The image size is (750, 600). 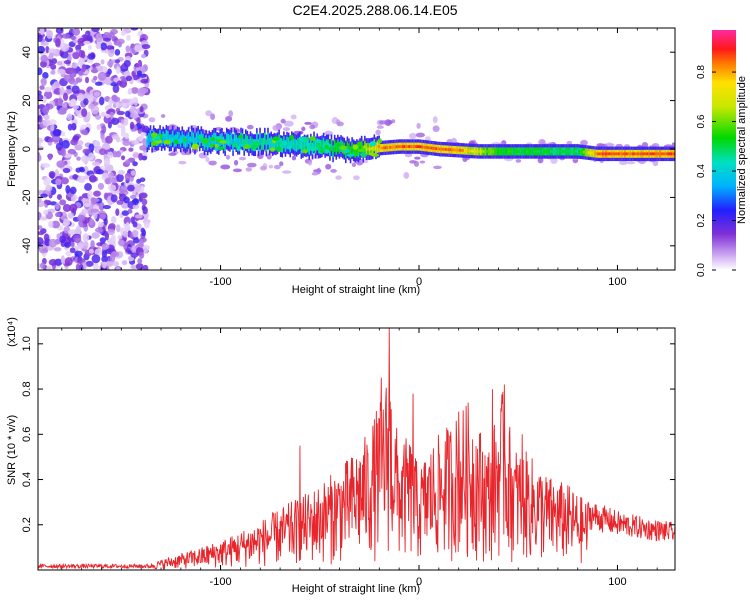 What do you see at coordinates (724, 150) in the screenshot?
I see `colorbar-gradient` at bounding box center [724, 150].